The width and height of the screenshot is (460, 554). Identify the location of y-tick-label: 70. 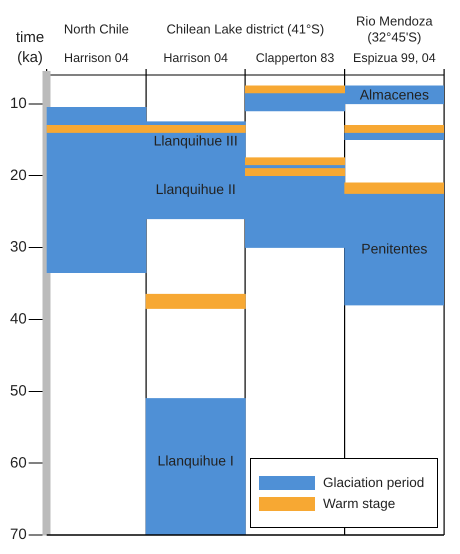
(18, 535).